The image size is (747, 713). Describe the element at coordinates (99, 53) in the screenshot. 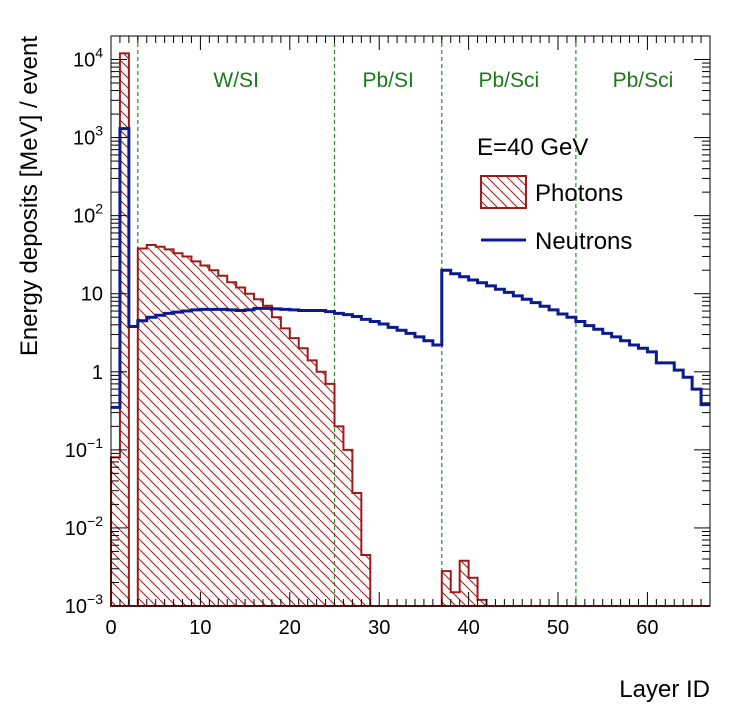

I see `y-tick-exponent: 4` at that location.